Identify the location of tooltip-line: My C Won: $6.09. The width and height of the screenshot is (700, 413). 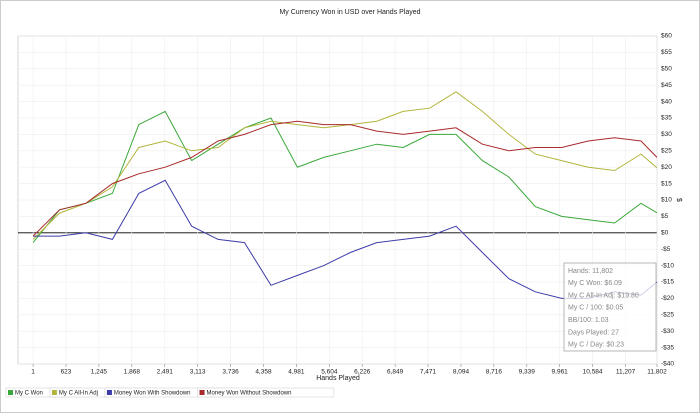
(595, 283).